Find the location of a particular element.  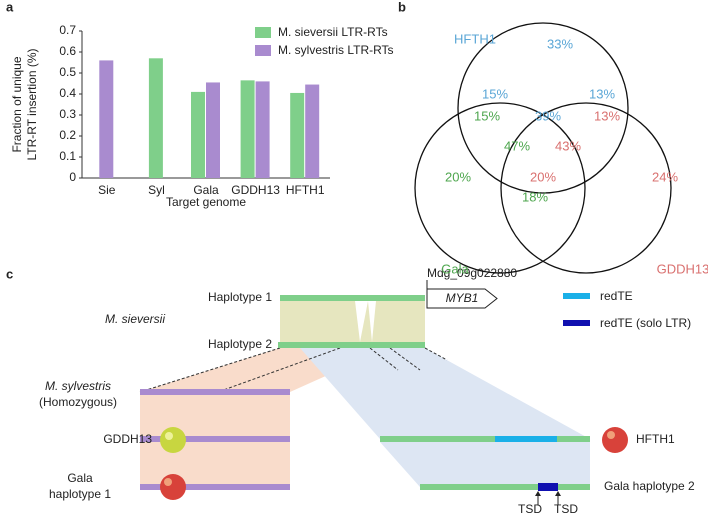

y-axis-label: Fraction of unique is located at coordinates (17, 104).